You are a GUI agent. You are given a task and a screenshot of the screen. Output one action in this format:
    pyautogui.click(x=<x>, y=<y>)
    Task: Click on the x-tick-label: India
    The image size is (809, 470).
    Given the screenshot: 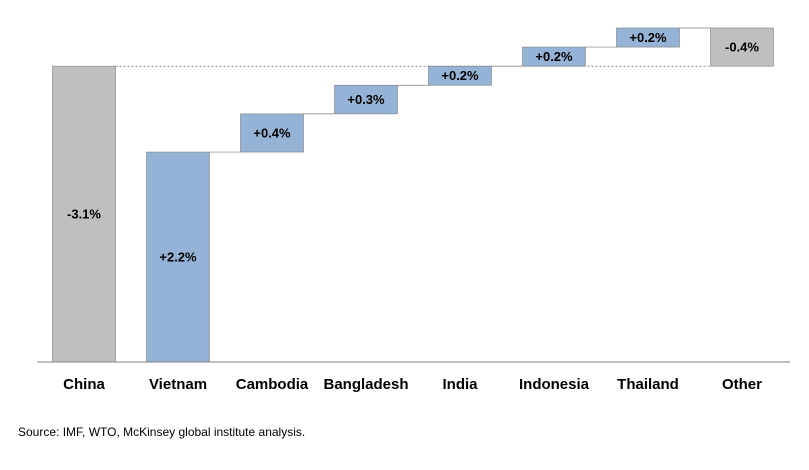 What is the action you would take?
    pyautogui.click(x=460, y=384)
    